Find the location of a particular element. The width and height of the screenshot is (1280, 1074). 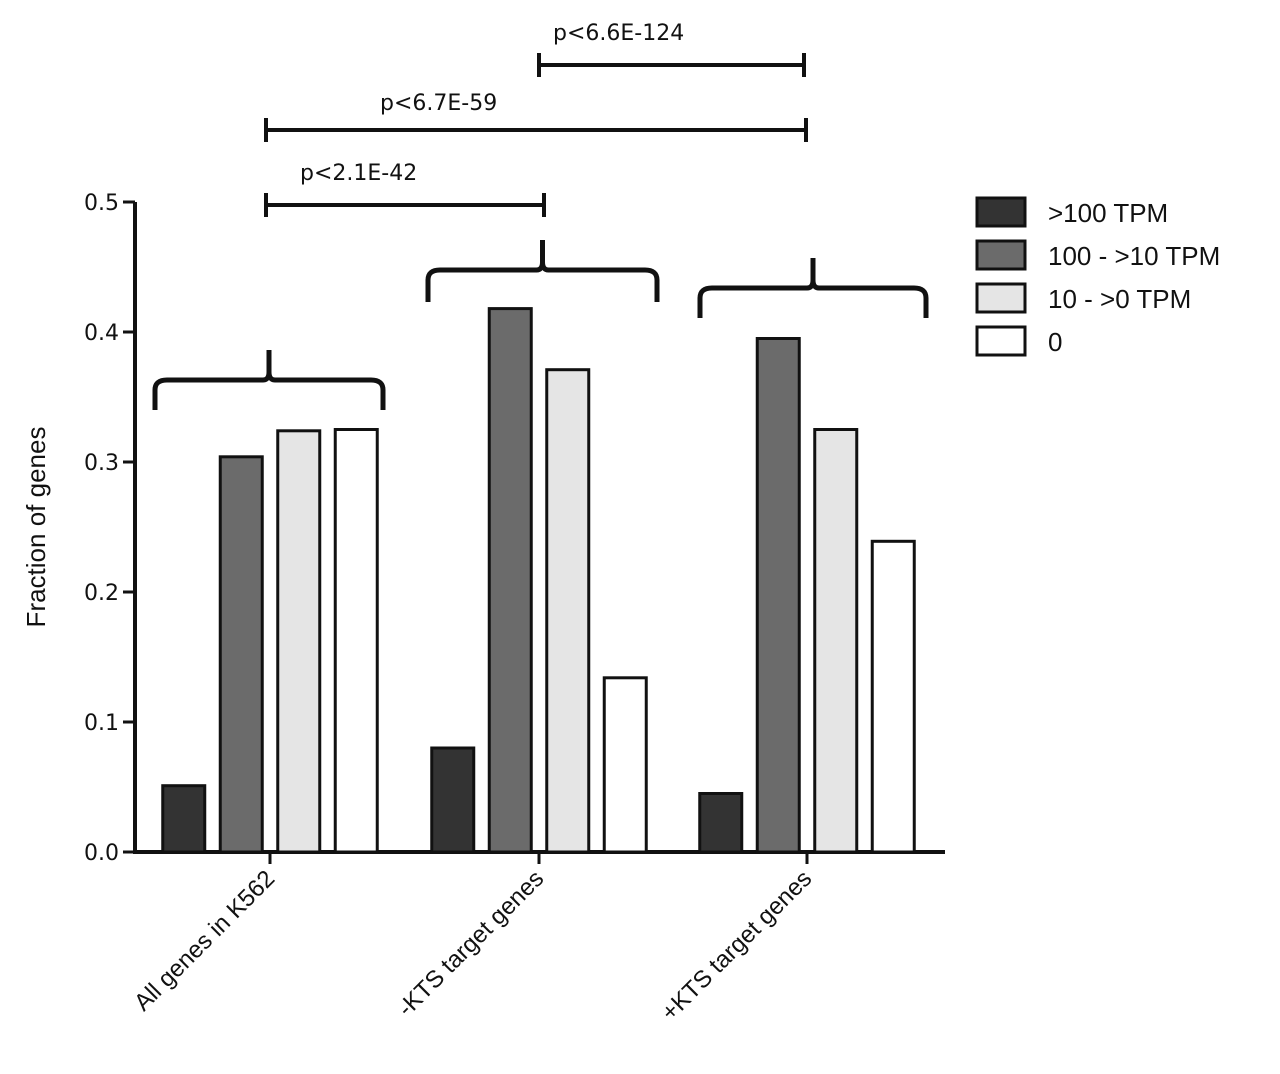

y-tick-label: 0.1 is located at coordinates (101, 723).